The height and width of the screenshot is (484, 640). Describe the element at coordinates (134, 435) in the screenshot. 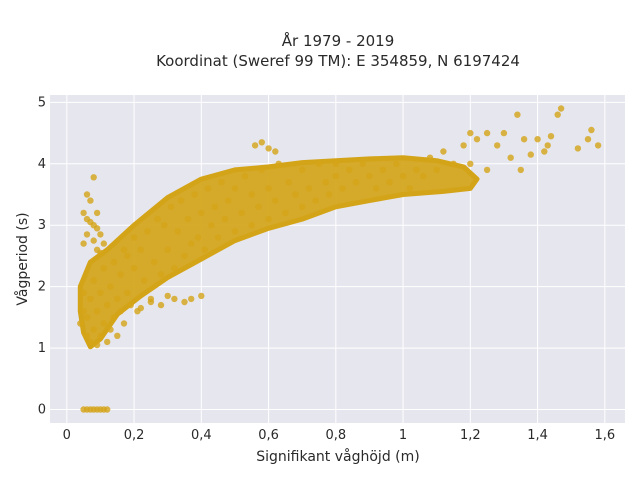

I see `x-tick-label: 0,2` at that location.